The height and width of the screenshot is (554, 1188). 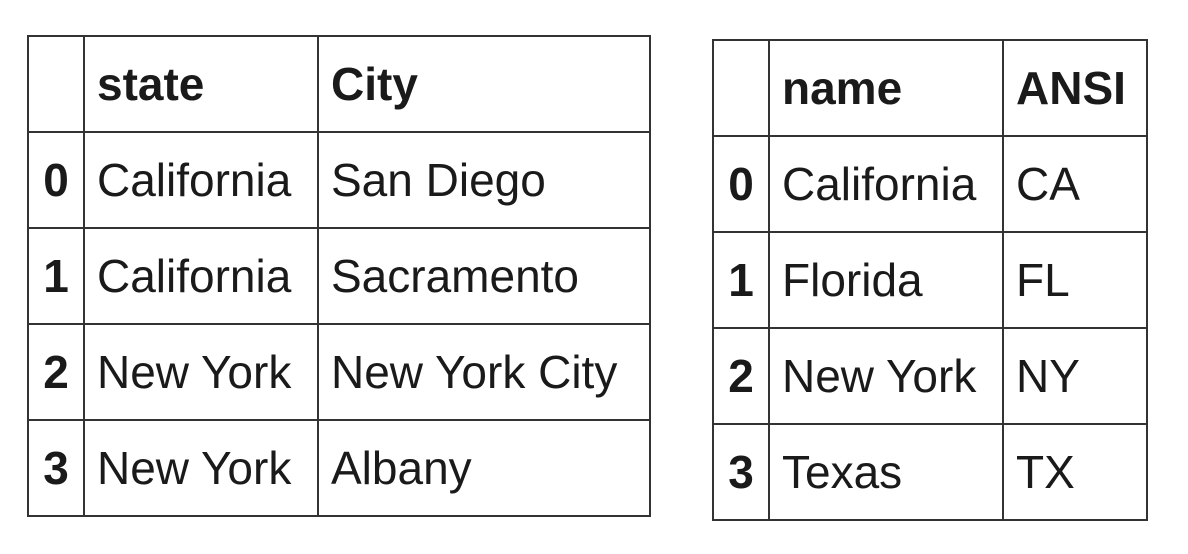 What do you see at coordinates (1075, 472) in the screenshot?
I see `cell-ansi: TX` at bounding box center [1075, 472].